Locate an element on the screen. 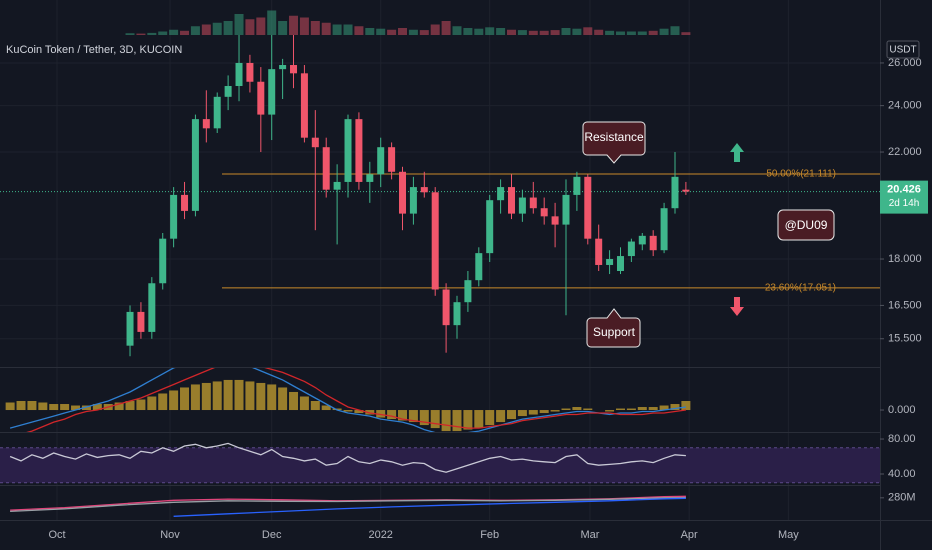 This screenshot has width=932, height=550. y-tick-label: 15.500 is located at coordinates (905, 339).